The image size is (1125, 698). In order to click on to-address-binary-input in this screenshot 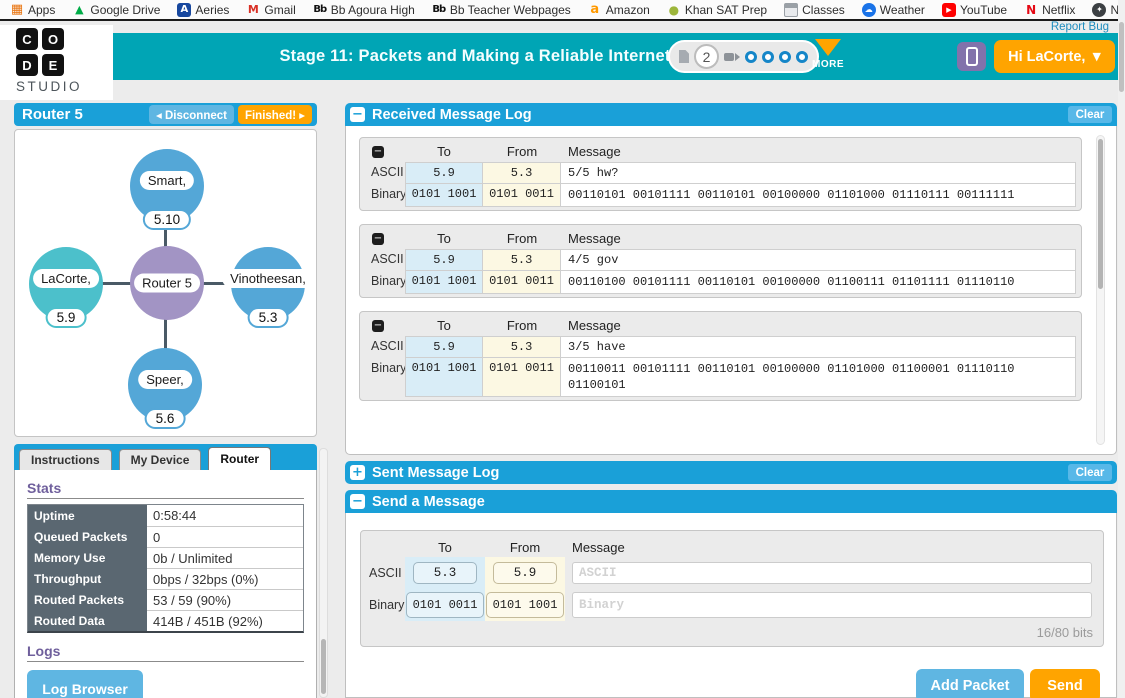, I will do `click(445, 605)`.